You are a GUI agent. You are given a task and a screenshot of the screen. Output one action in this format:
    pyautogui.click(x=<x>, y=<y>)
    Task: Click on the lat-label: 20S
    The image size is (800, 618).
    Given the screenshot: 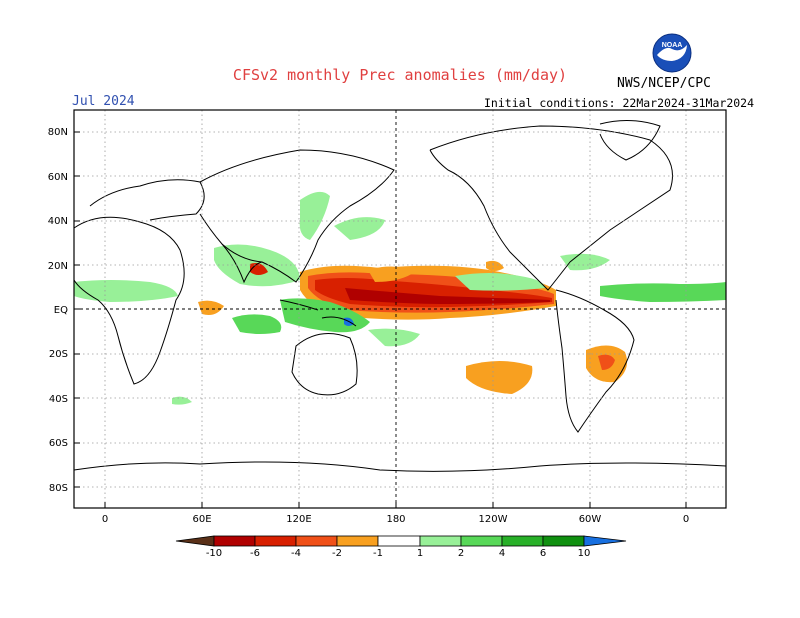 What is the action you would take?
    pyautogui.click(x=58, y=354)
    